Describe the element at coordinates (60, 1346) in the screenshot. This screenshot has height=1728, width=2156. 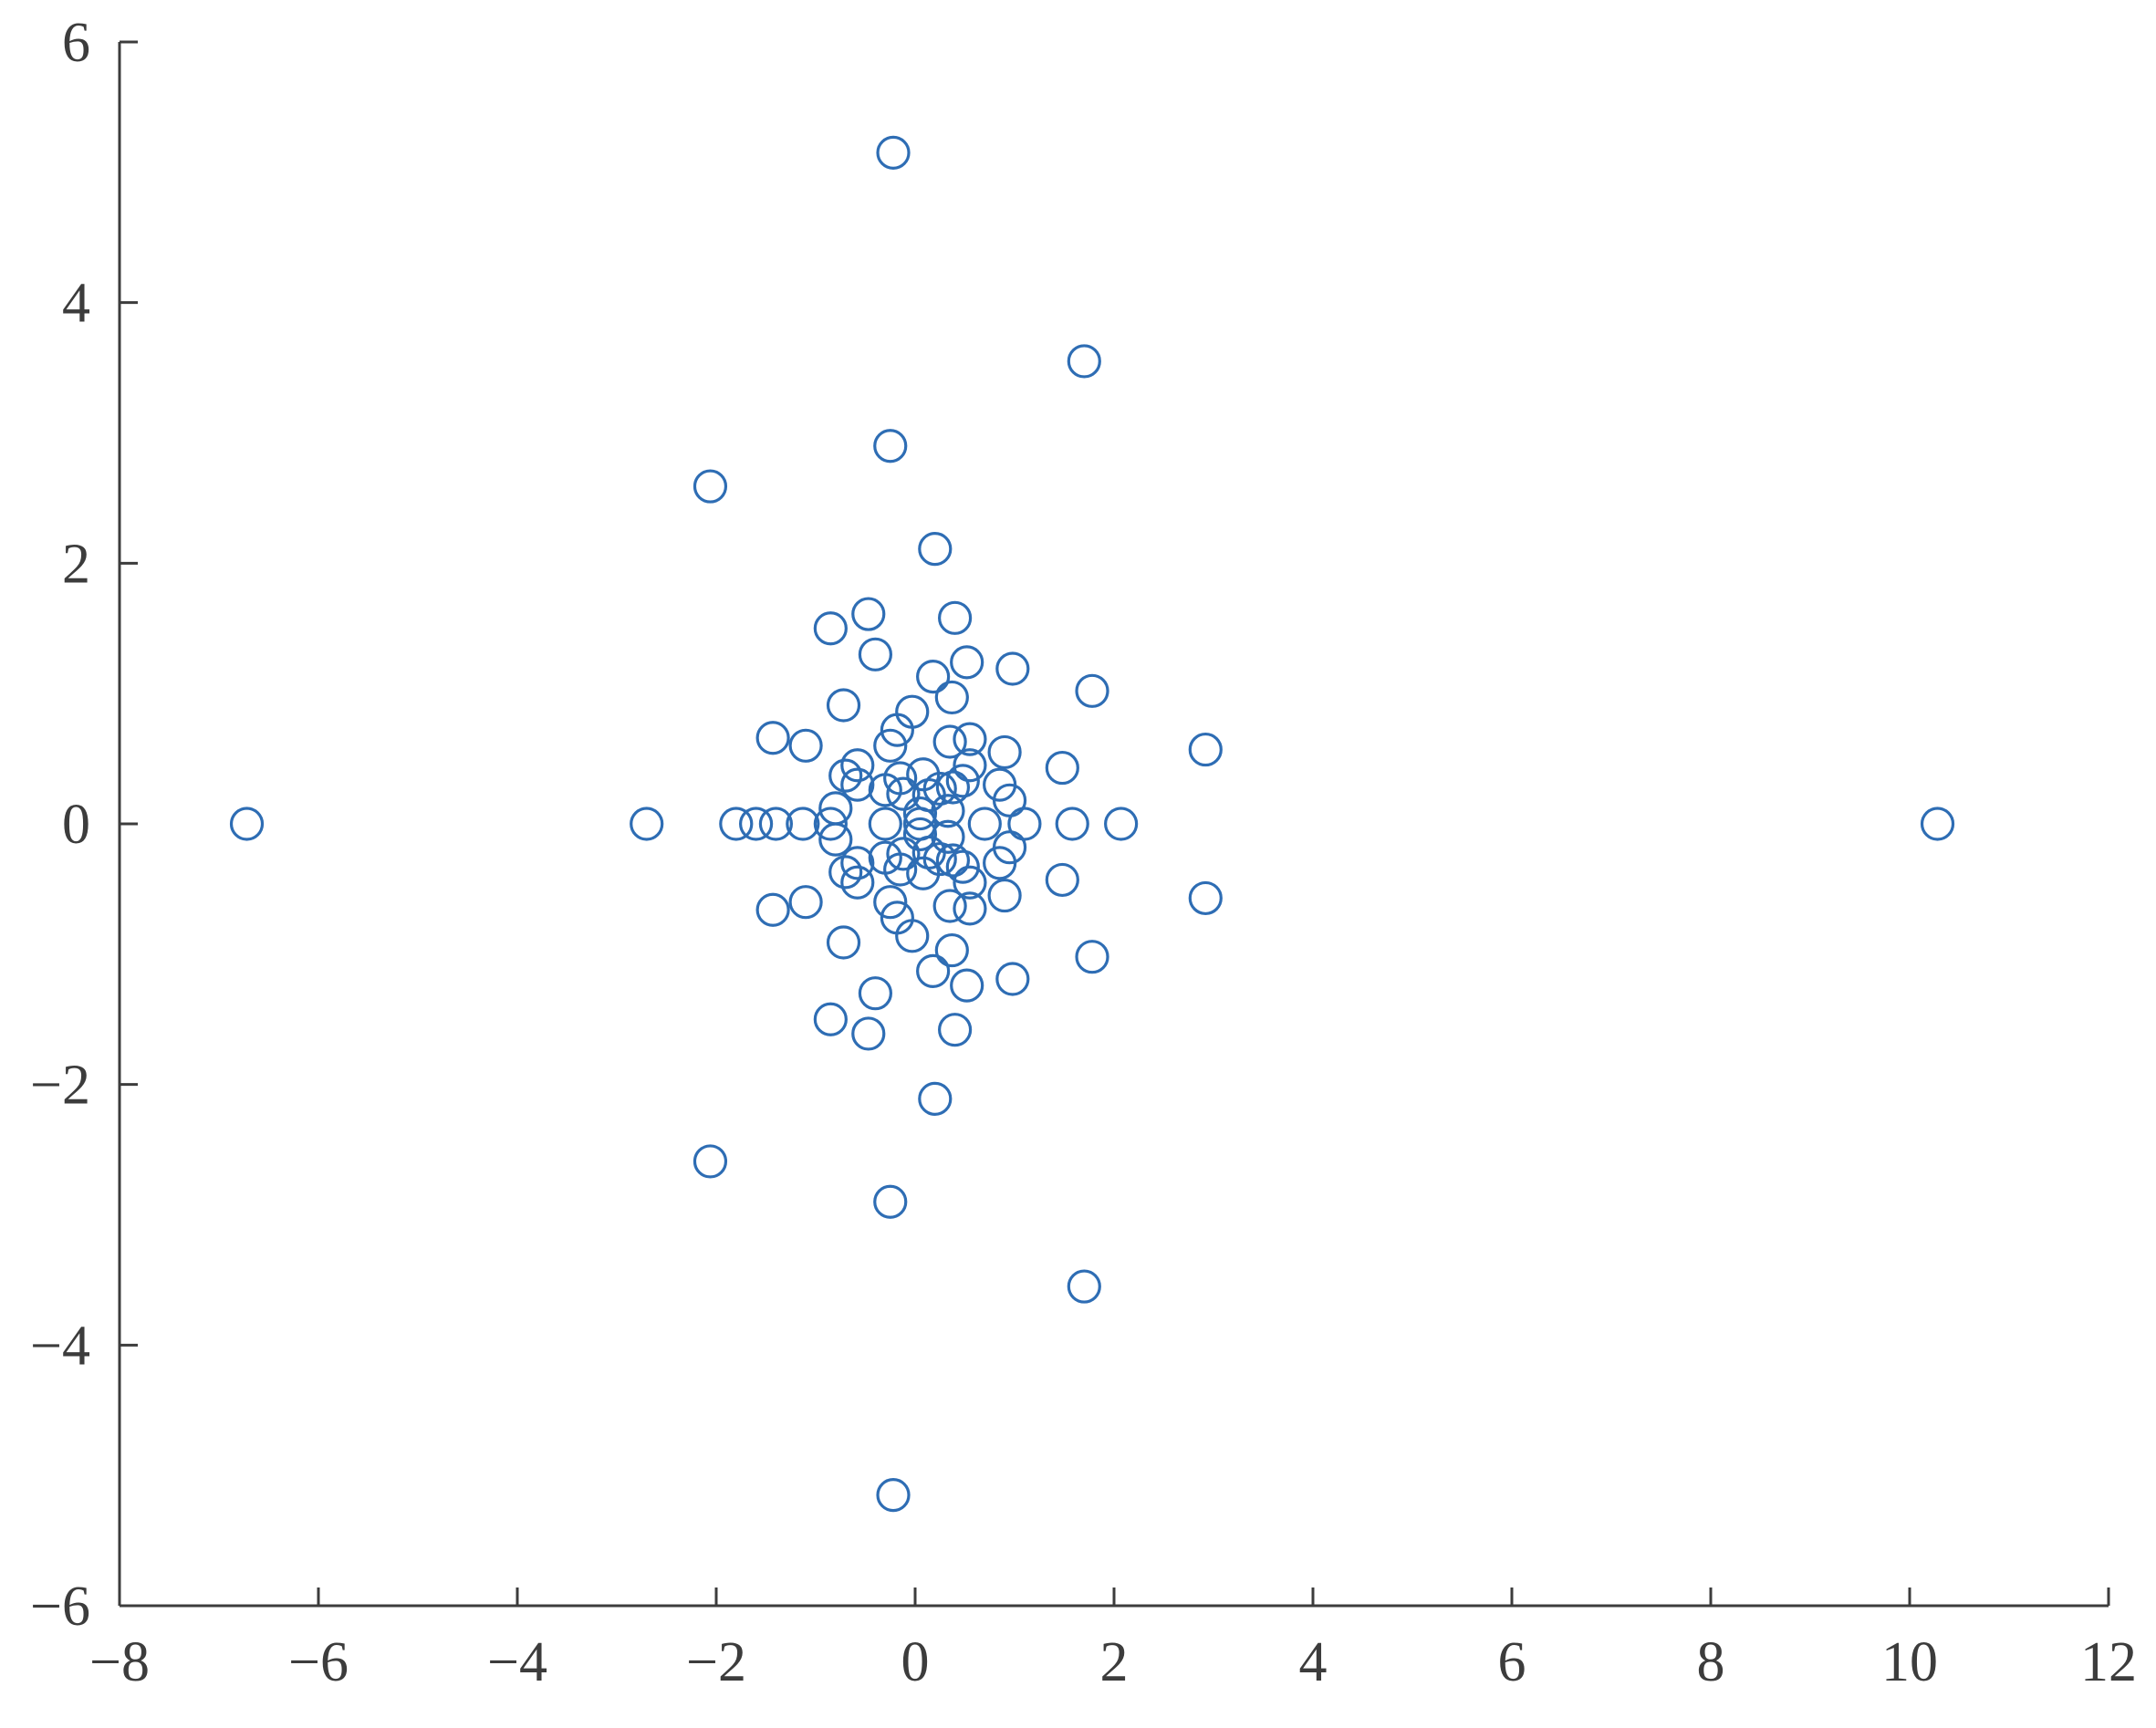
I see `y-tick-label: −4` at that location.